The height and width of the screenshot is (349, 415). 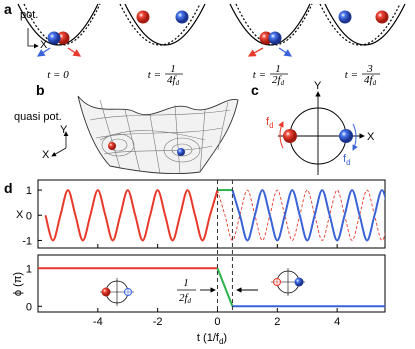 I want to click on time-label: 3, so click(x=369, y=69).